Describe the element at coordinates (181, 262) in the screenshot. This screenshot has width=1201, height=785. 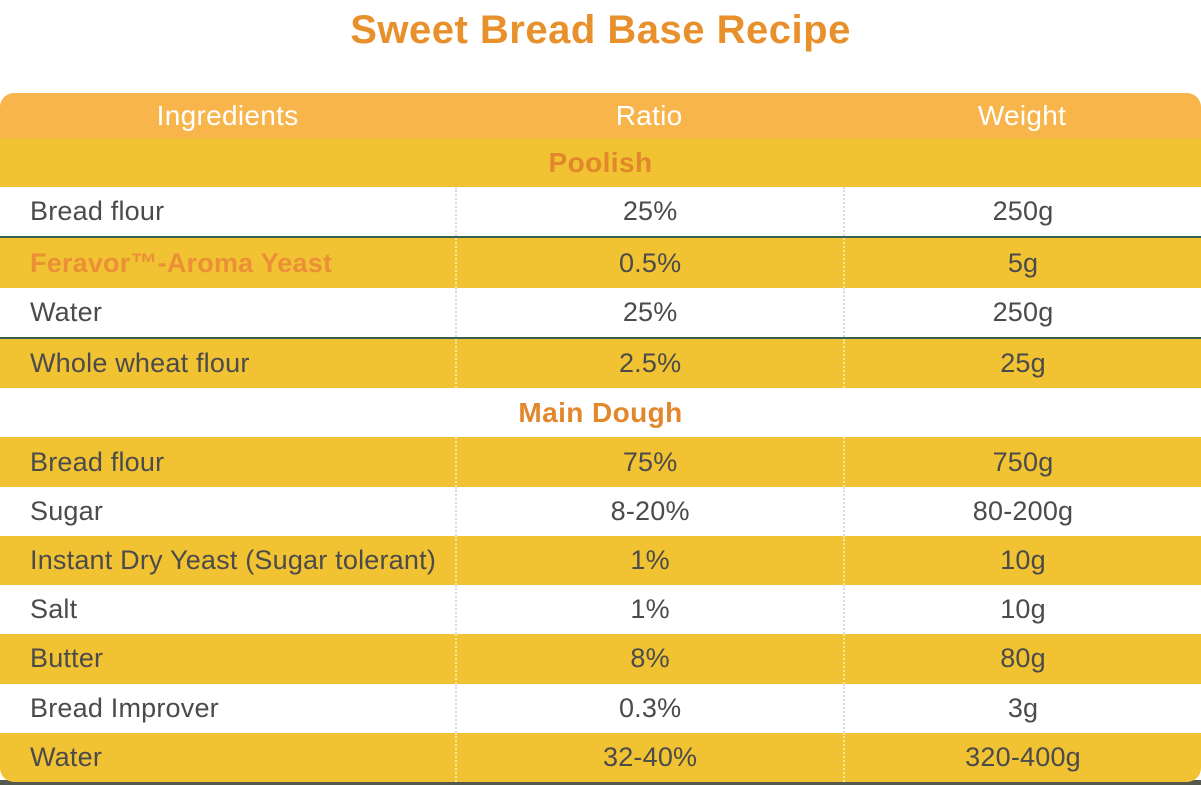
I see `ingredient-cell: Feravor™-Aroma Yeast` at that location.